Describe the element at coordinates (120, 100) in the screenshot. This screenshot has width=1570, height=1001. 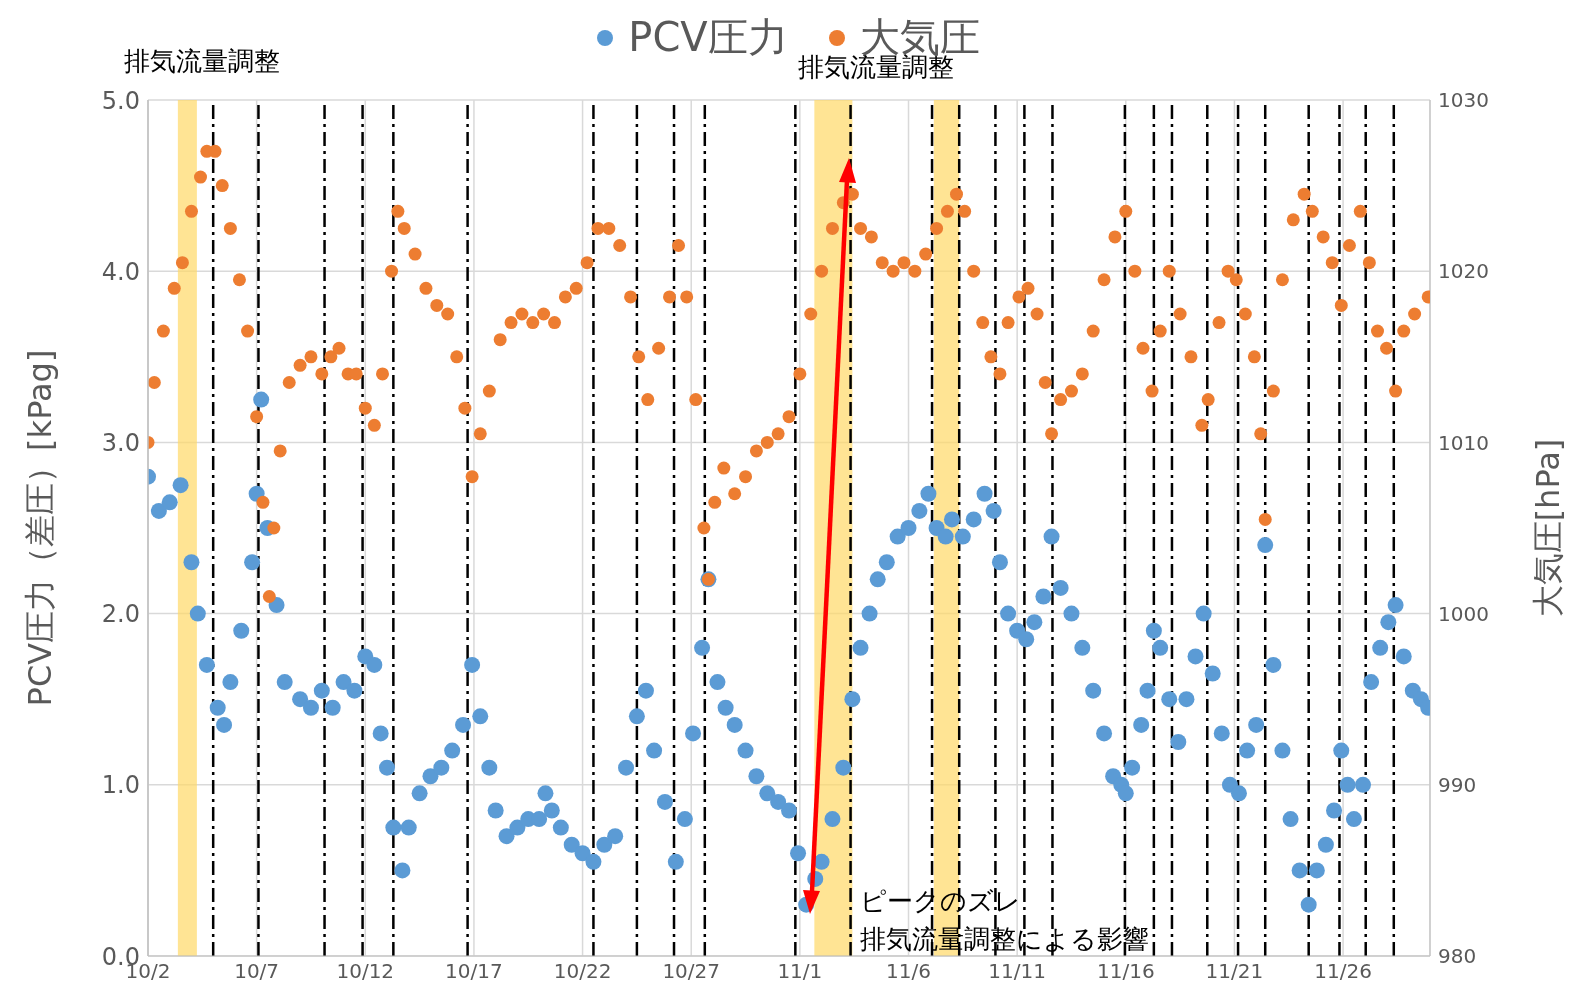
I see `y-tick-label: 5.0` at that location.